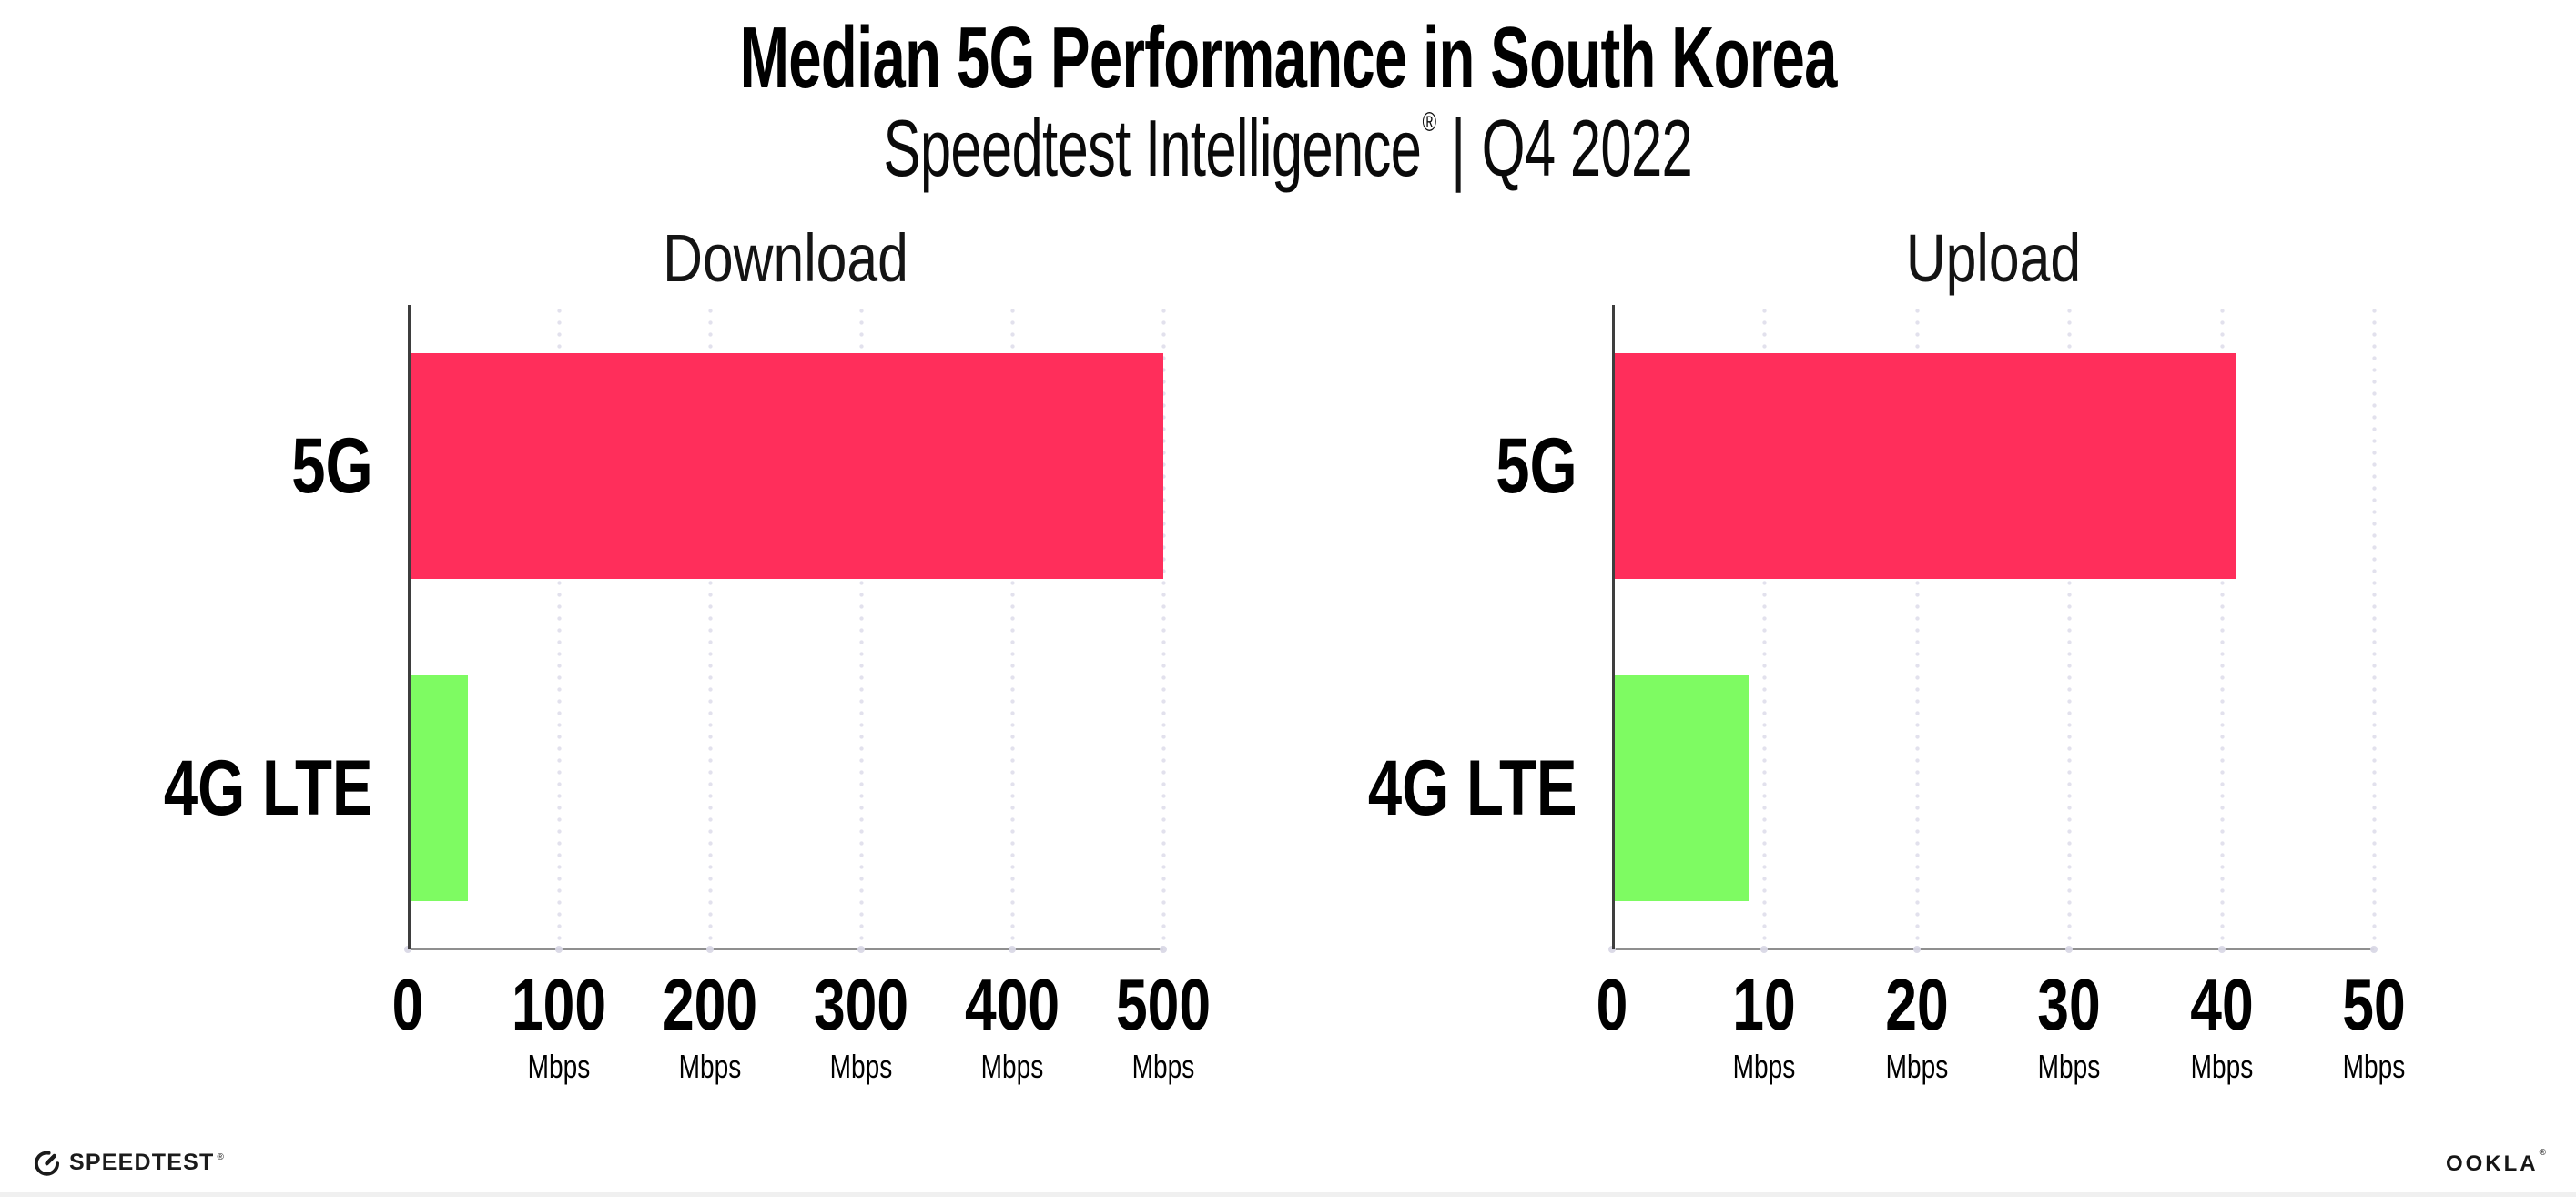  What do you see at coordinates (2221, 1005) in the screenshot?
I see `x-tick-value: 40` at bounding box center [2221, 1005].